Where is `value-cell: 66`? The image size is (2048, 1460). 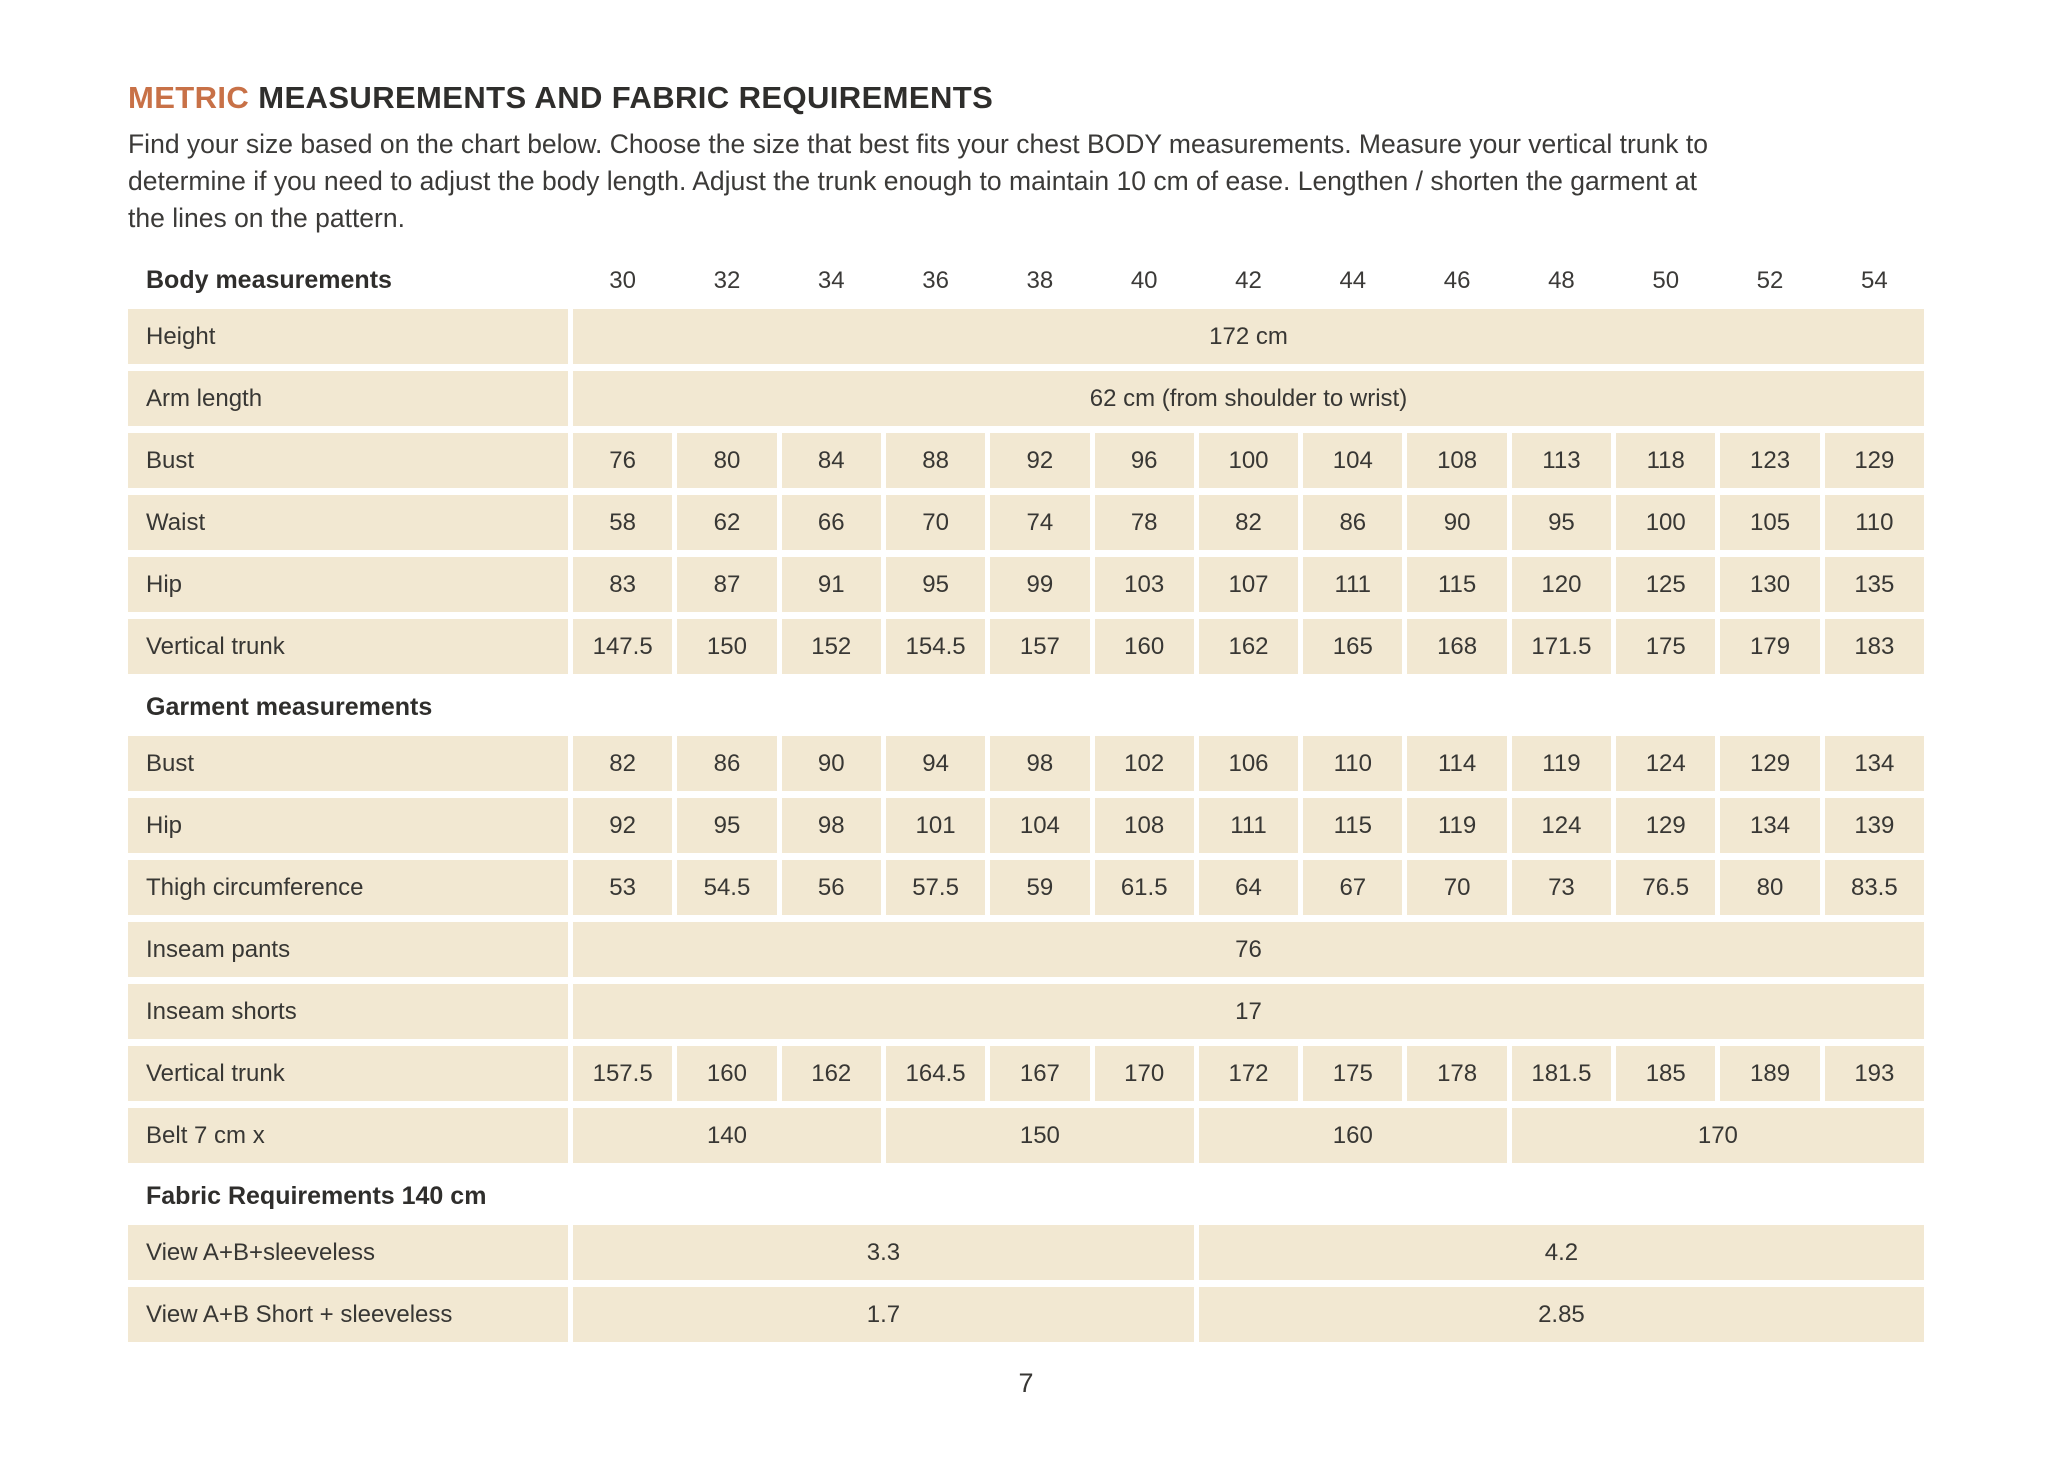 value-cell: 66 is located at coordinates (831, 522).